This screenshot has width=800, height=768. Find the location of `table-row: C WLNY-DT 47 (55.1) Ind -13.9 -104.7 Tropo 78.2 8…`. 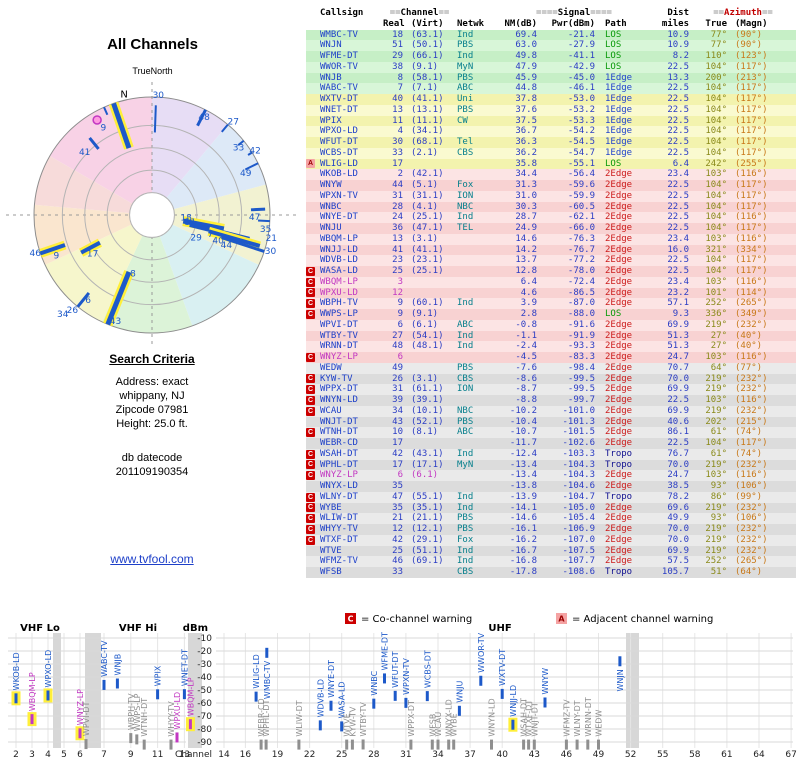

table-row: C WLNY-DT 47 (55.1) Ind -13.9 -104.7 Tropo 78.2 8… is located at coordinates (551, 497).